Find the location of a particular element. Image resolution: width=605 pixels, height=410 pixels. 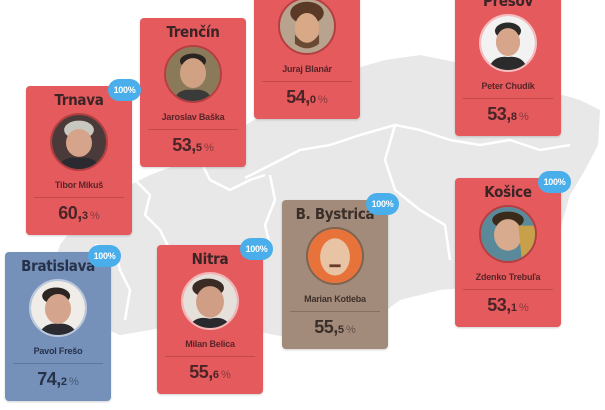

counted-badge-bratislava: 100% is located at coordinates (104, 256).